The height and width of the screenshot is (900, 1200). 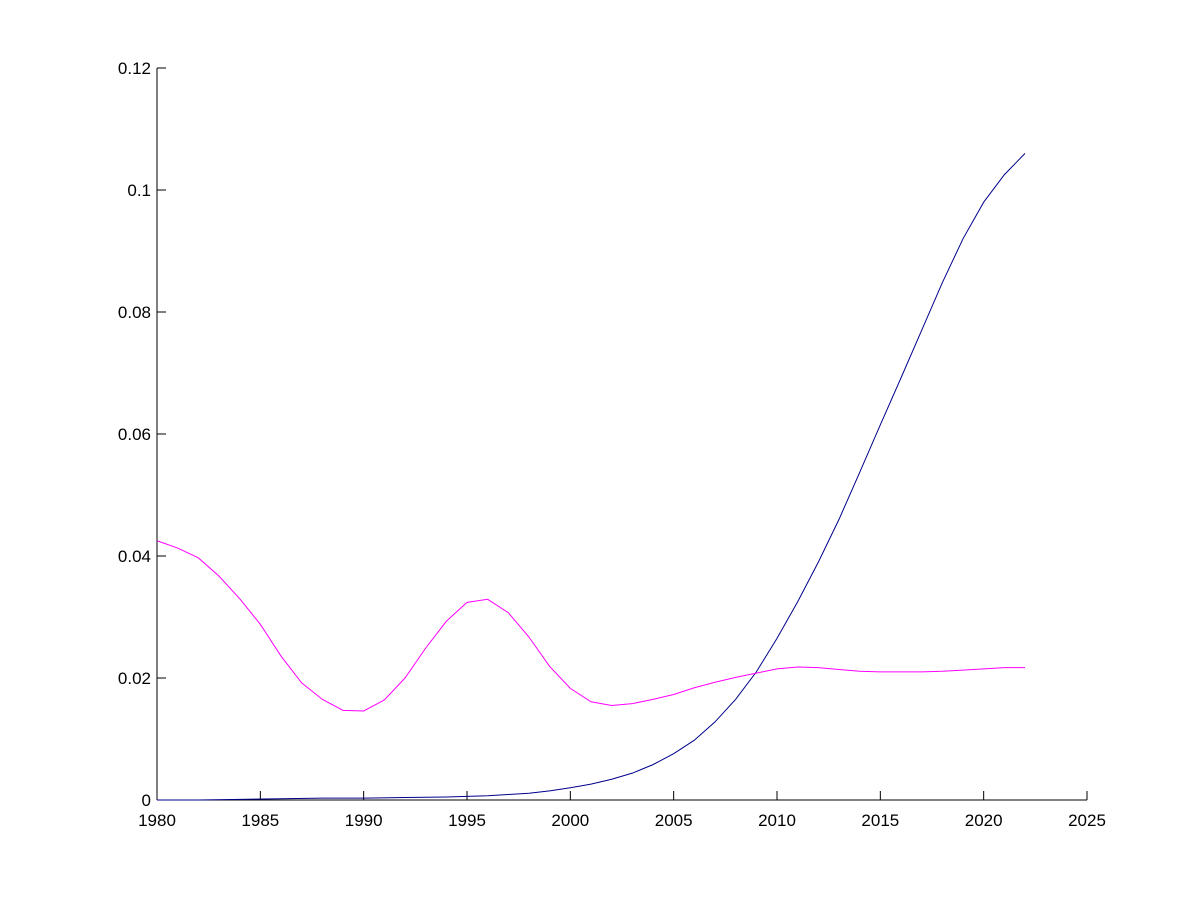 I want to click on x-tick-label: 1980, so click(x=157, y=820).